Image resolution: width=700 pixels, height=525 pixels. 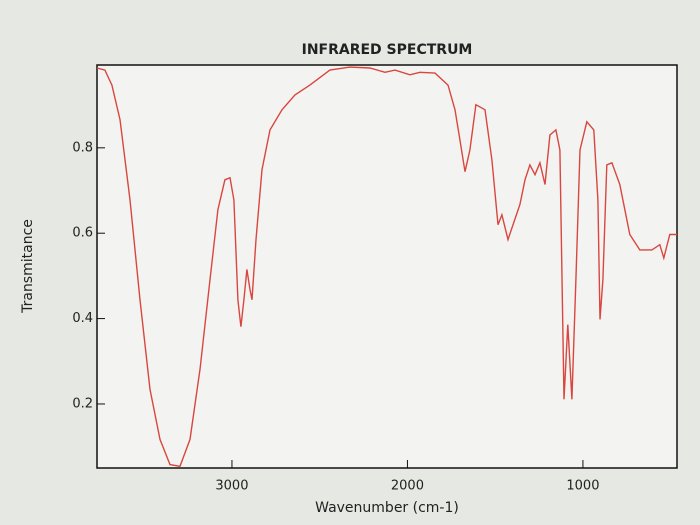 I want to click on chart-title: INFRARED SPECTRUM, so click(x=387, y=50).